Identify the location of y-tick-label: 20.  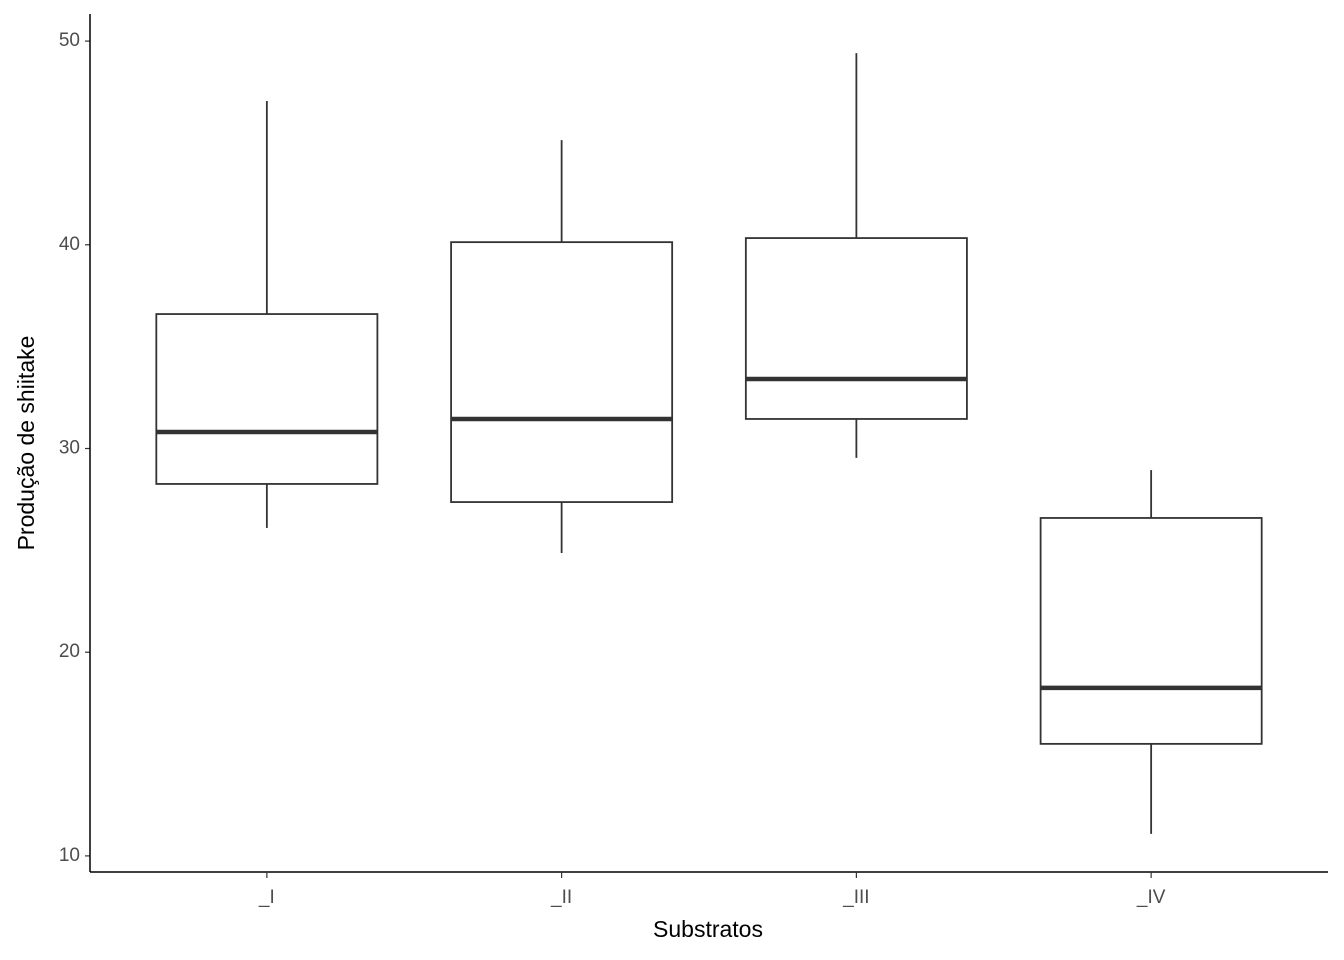
(69, 651).